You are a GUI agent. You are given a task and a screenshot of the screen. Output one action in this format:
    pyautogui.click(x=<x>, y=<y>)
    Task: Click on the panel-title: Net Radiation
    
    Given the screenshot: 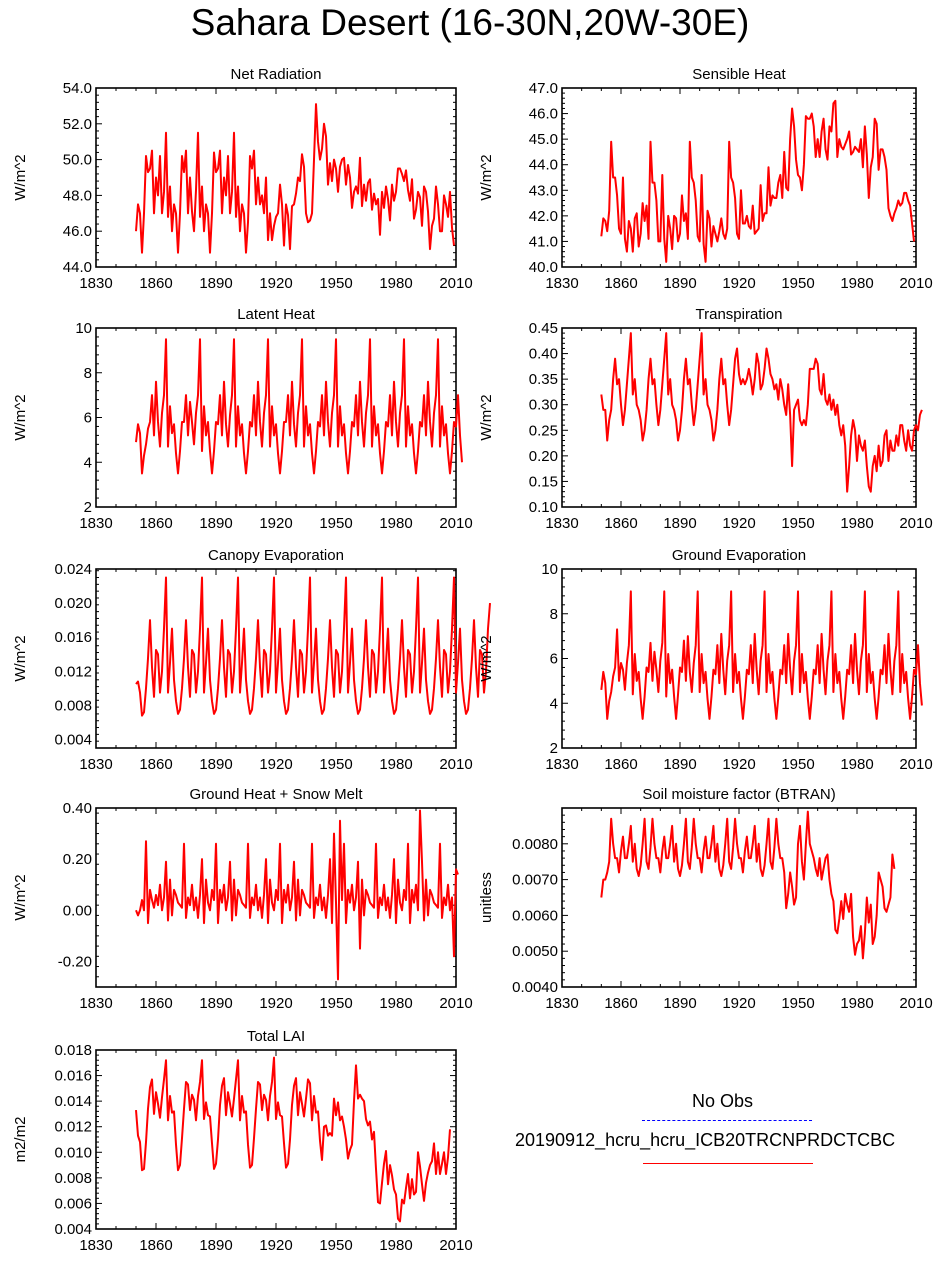 What is the action you would take?
    pyautogui.click(x=276, y=74)
    